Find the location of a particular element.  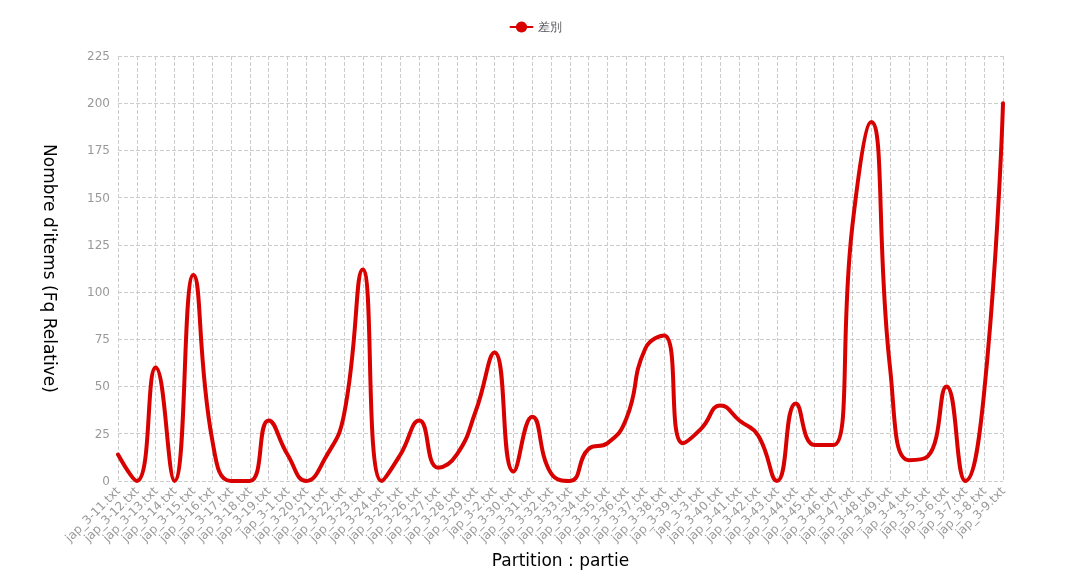

y-tick-label: 0 is located at coordinates (106, 480).